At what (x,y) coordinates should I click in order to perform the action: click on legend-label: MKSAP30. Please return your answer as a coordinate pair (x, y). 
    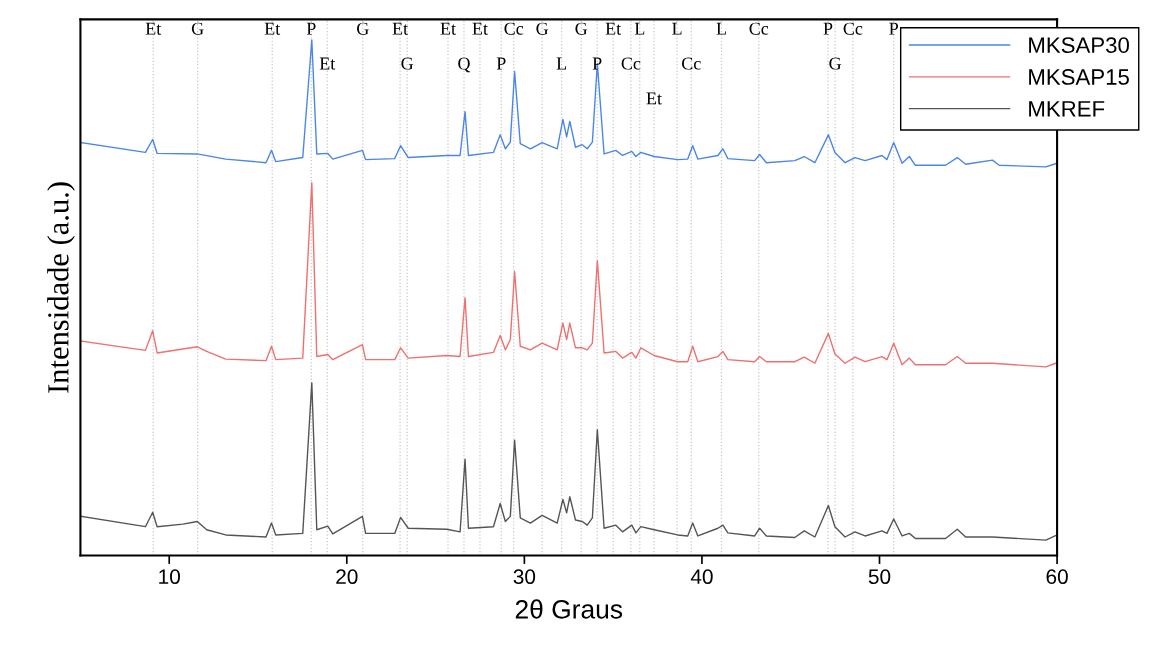
    Looking at the image, I should click on (1079, 45).